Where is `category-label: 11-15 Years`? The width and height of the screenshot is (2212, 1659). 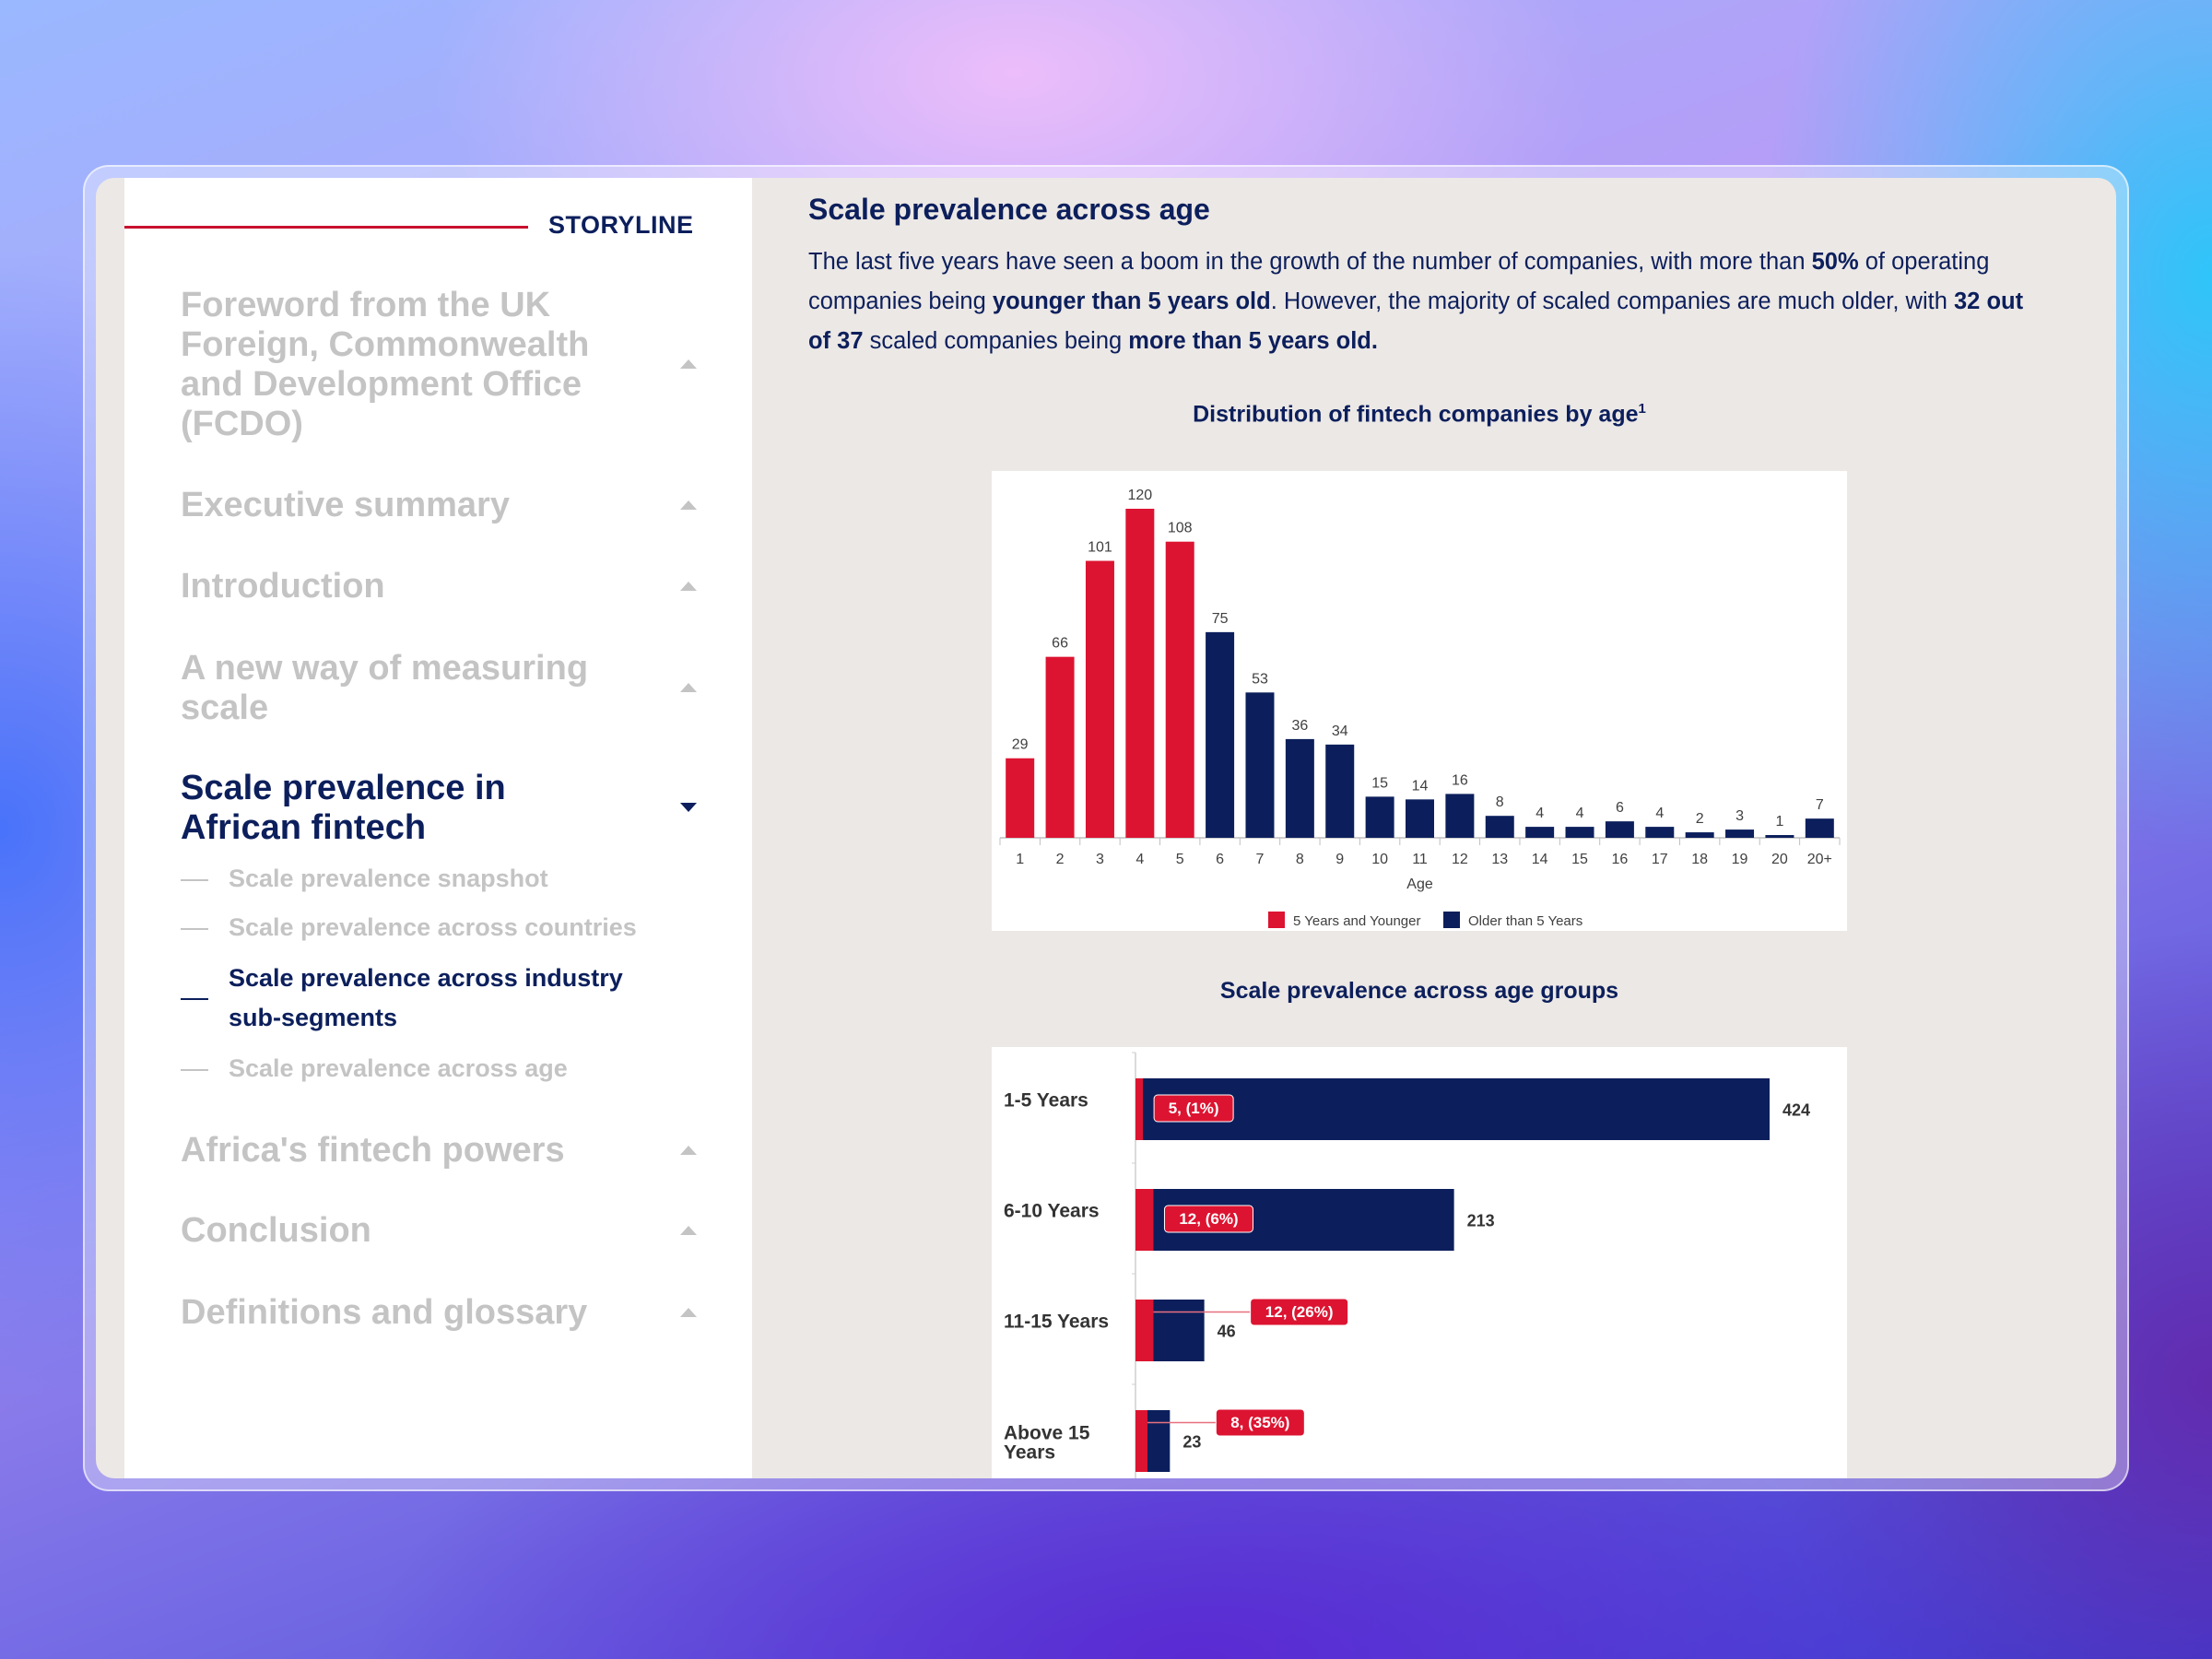
category-label: 11-15 Years is located at coordinates (1056, 1322).